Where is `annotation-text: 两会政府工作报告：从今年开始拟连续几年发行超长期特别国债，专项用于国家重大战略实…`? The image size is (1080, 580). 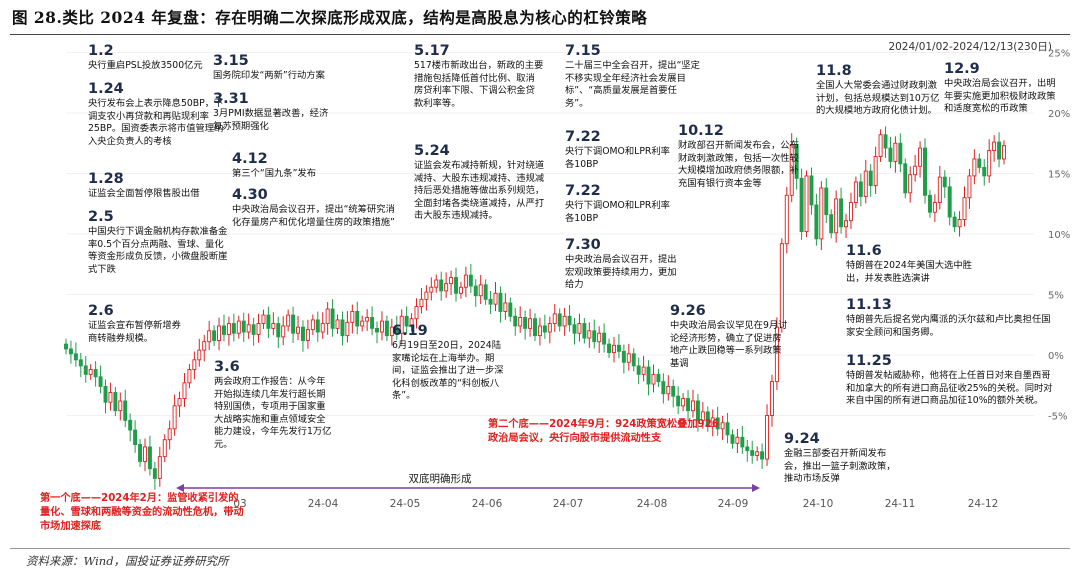 annotation-text: 两会政府工作报告：从今年开始拟连续几年发行超长期特别国债，专项用于国家重大战略实… is located at coordinates (273, 413).